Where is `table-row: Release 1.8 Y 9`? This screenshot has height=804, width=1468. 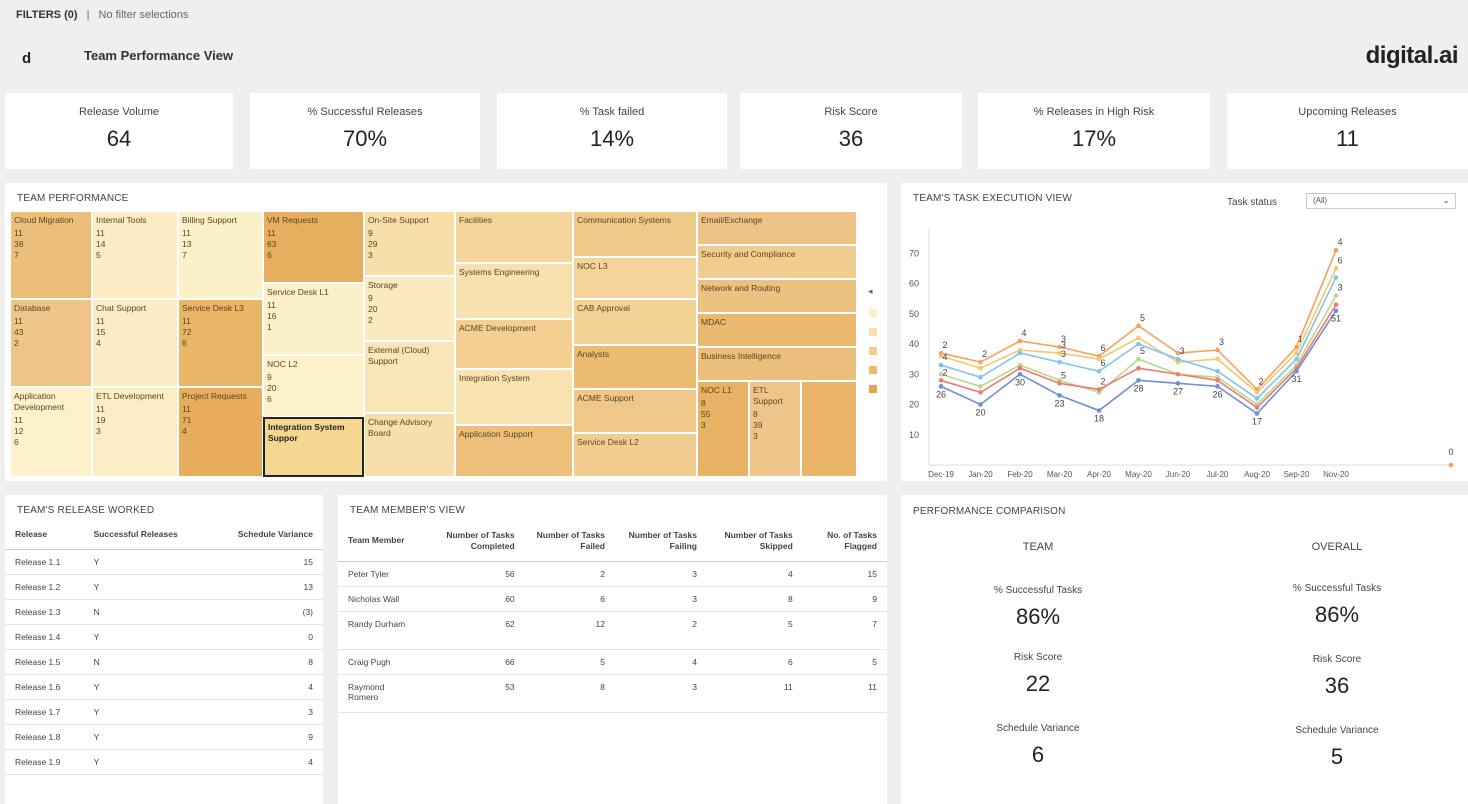
table-row: Release 1.8 Y 9 is located at coordinates (164, 737).